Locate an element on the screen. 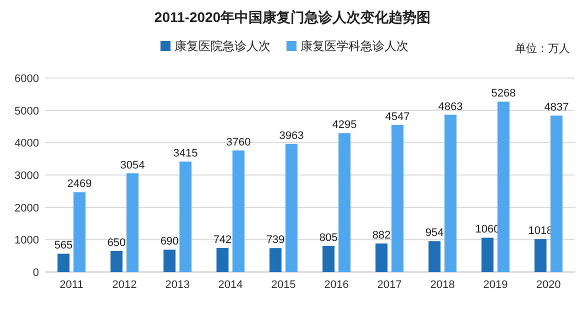 This screenshot has width=585, height=327. data-label: 3415 is located at coordinates (185, 154).